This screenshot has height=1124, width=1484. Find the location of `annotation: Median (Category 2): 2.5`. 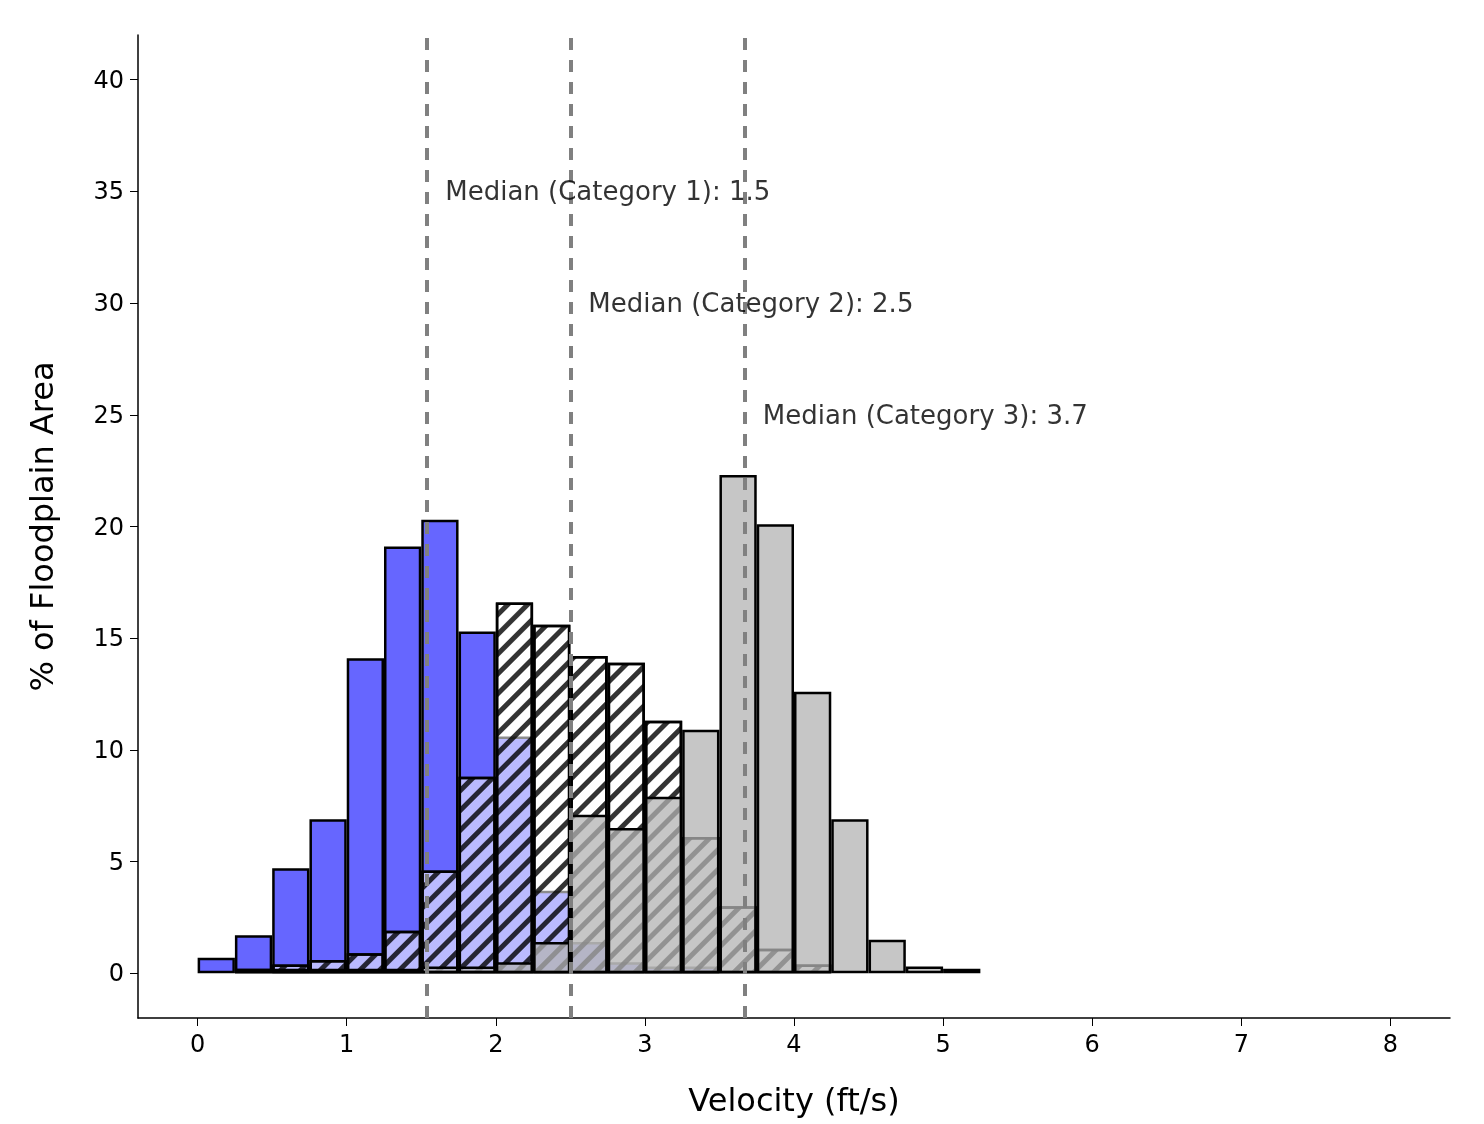

annotation: Median (Category 2): 2.5 is located at coordinates (751, 303).